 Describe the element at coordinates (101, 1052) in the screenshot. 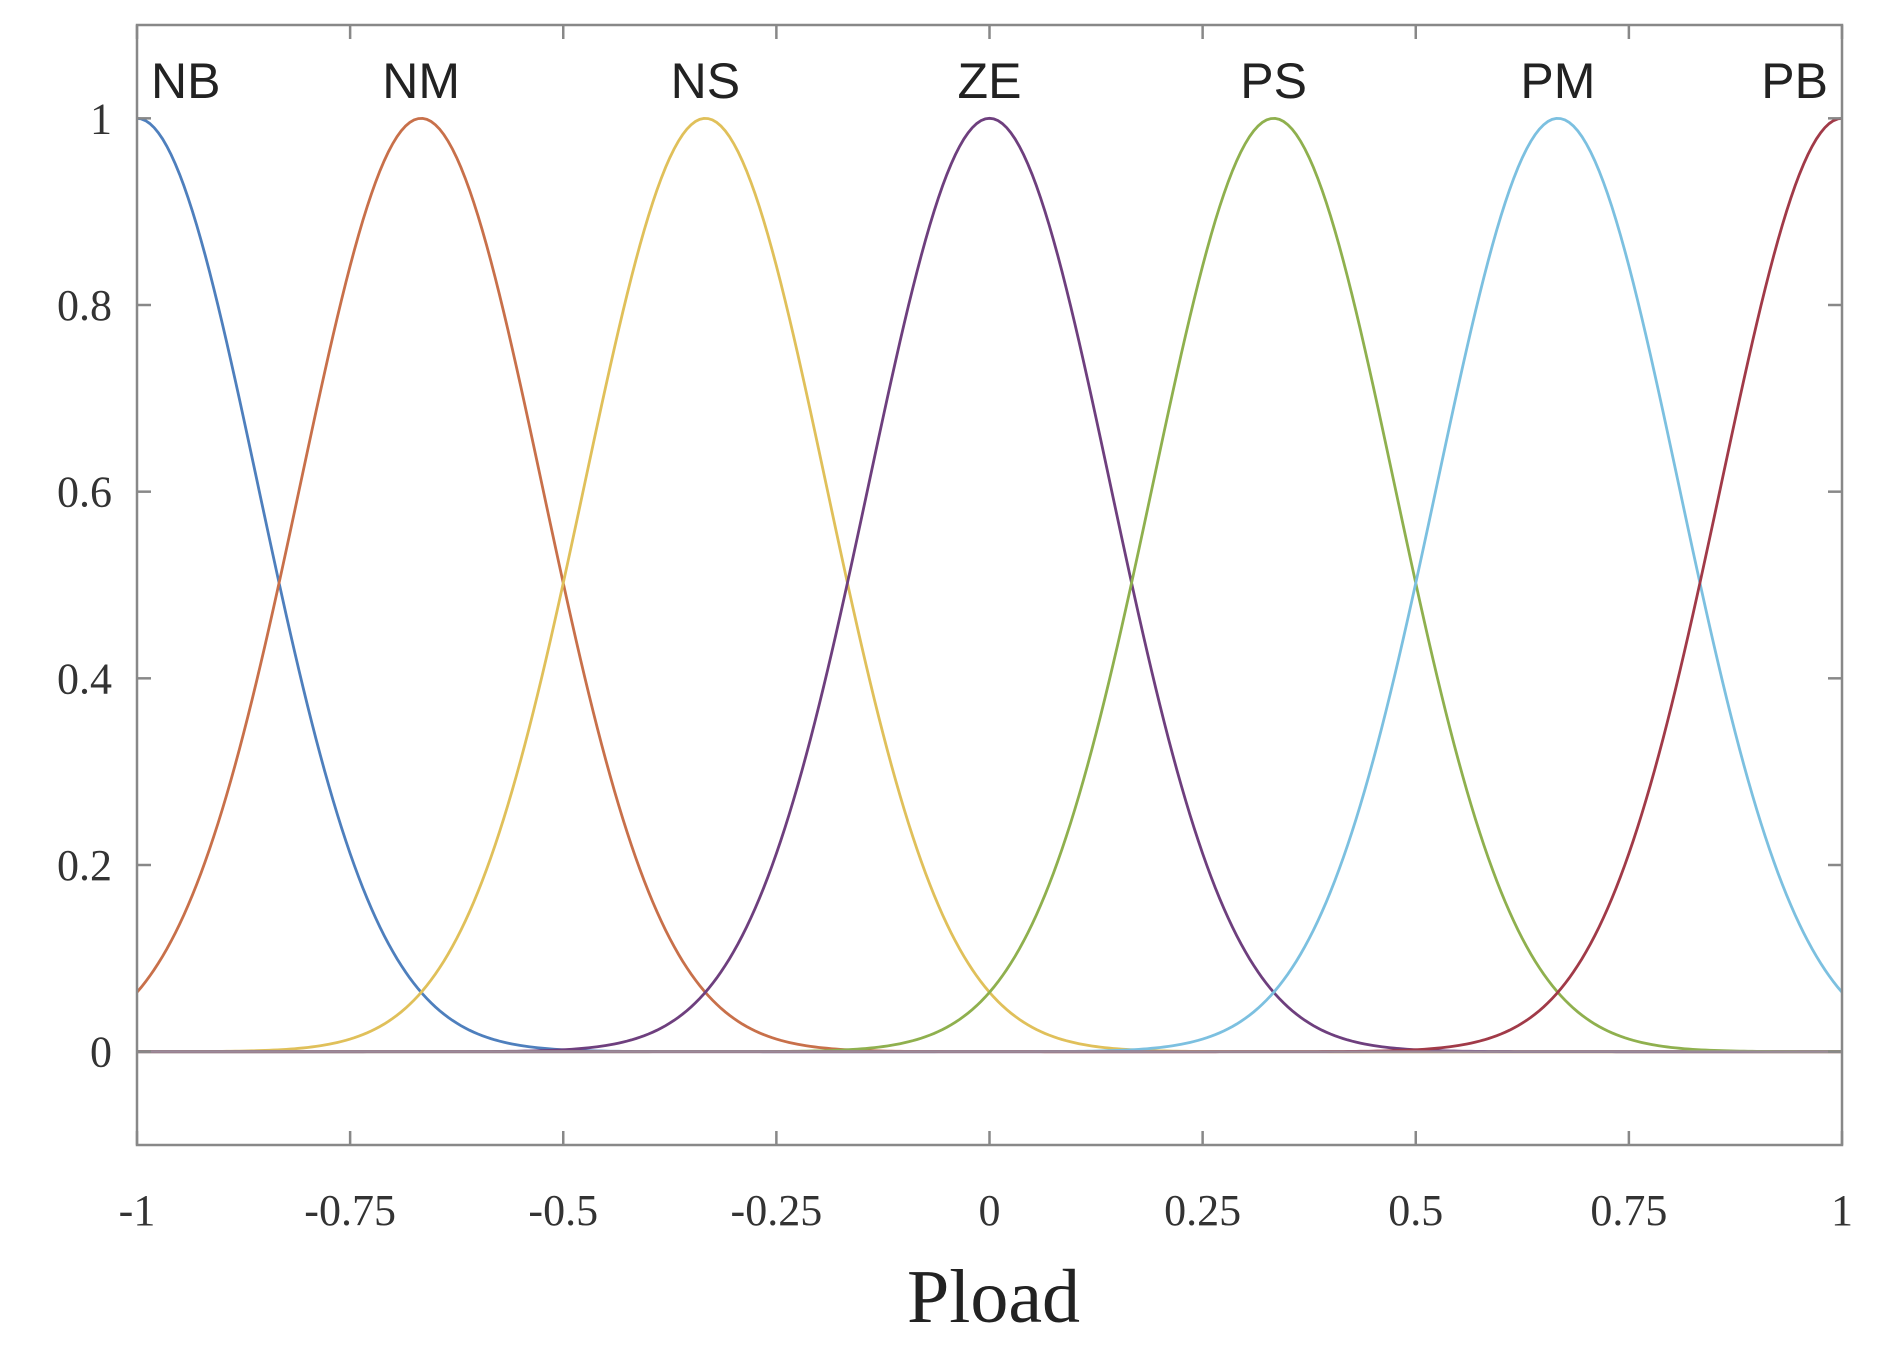

I see `y-tick-label: 0` at that location.